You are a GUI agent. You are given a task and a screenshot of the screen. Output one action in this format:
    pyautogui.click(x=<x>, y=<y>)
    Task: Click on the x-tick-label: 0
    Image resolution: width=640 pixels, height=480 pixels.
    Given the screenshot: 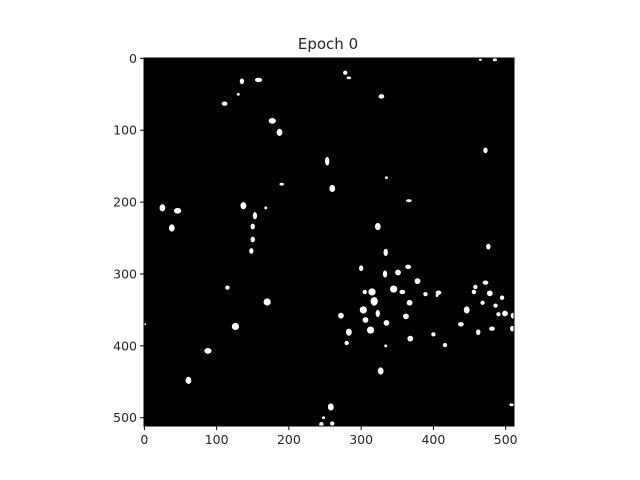 What is the action you would take?
    pyautogui.click(x=144, y=439)
    